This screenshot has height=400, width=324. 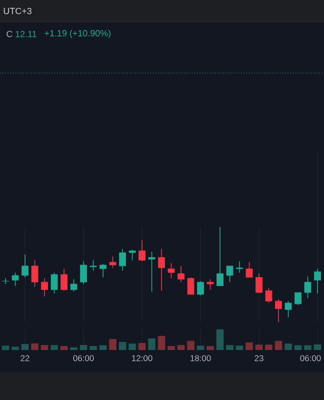 What do you see at coordinates (25, 358) in the screenshot?
I see `x-tick-label: 22` at bounding box center [25, 358].